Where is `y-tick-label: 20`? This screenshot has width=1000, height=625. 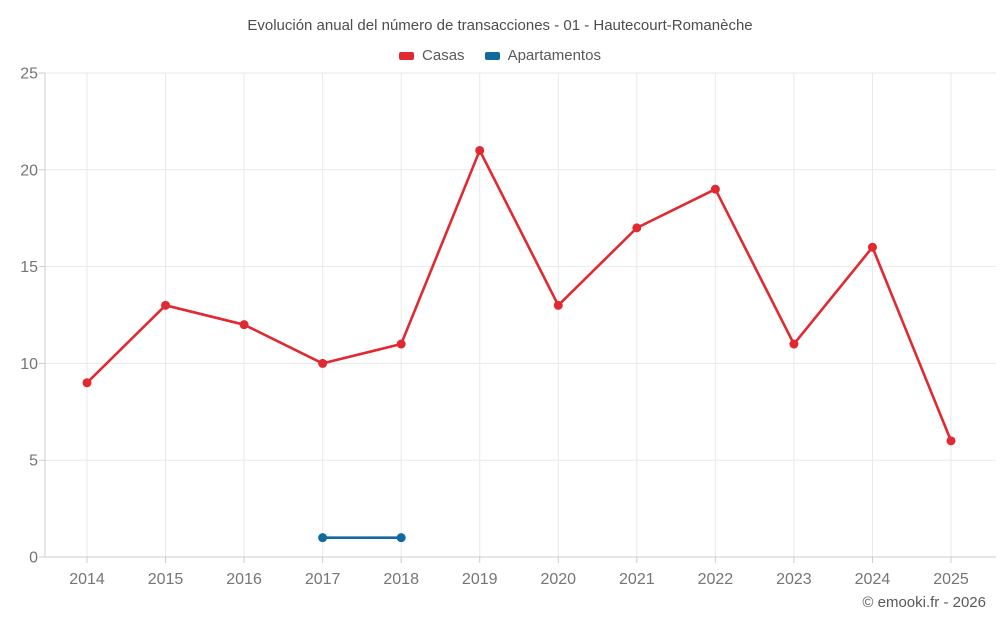 y-tick-label: 20 is located at coordinates (29, 170).